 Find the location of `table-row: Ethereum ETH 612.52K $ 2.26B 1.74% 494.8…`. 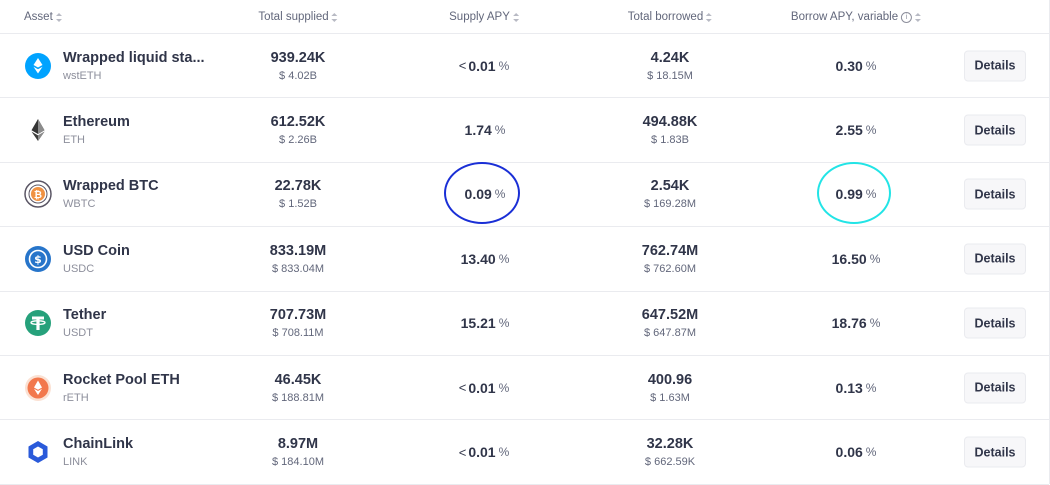

table-row: Ethereum ETH 612.52K $ 2.26B 1.74% 494.8… is located at coordinates (524, 130).